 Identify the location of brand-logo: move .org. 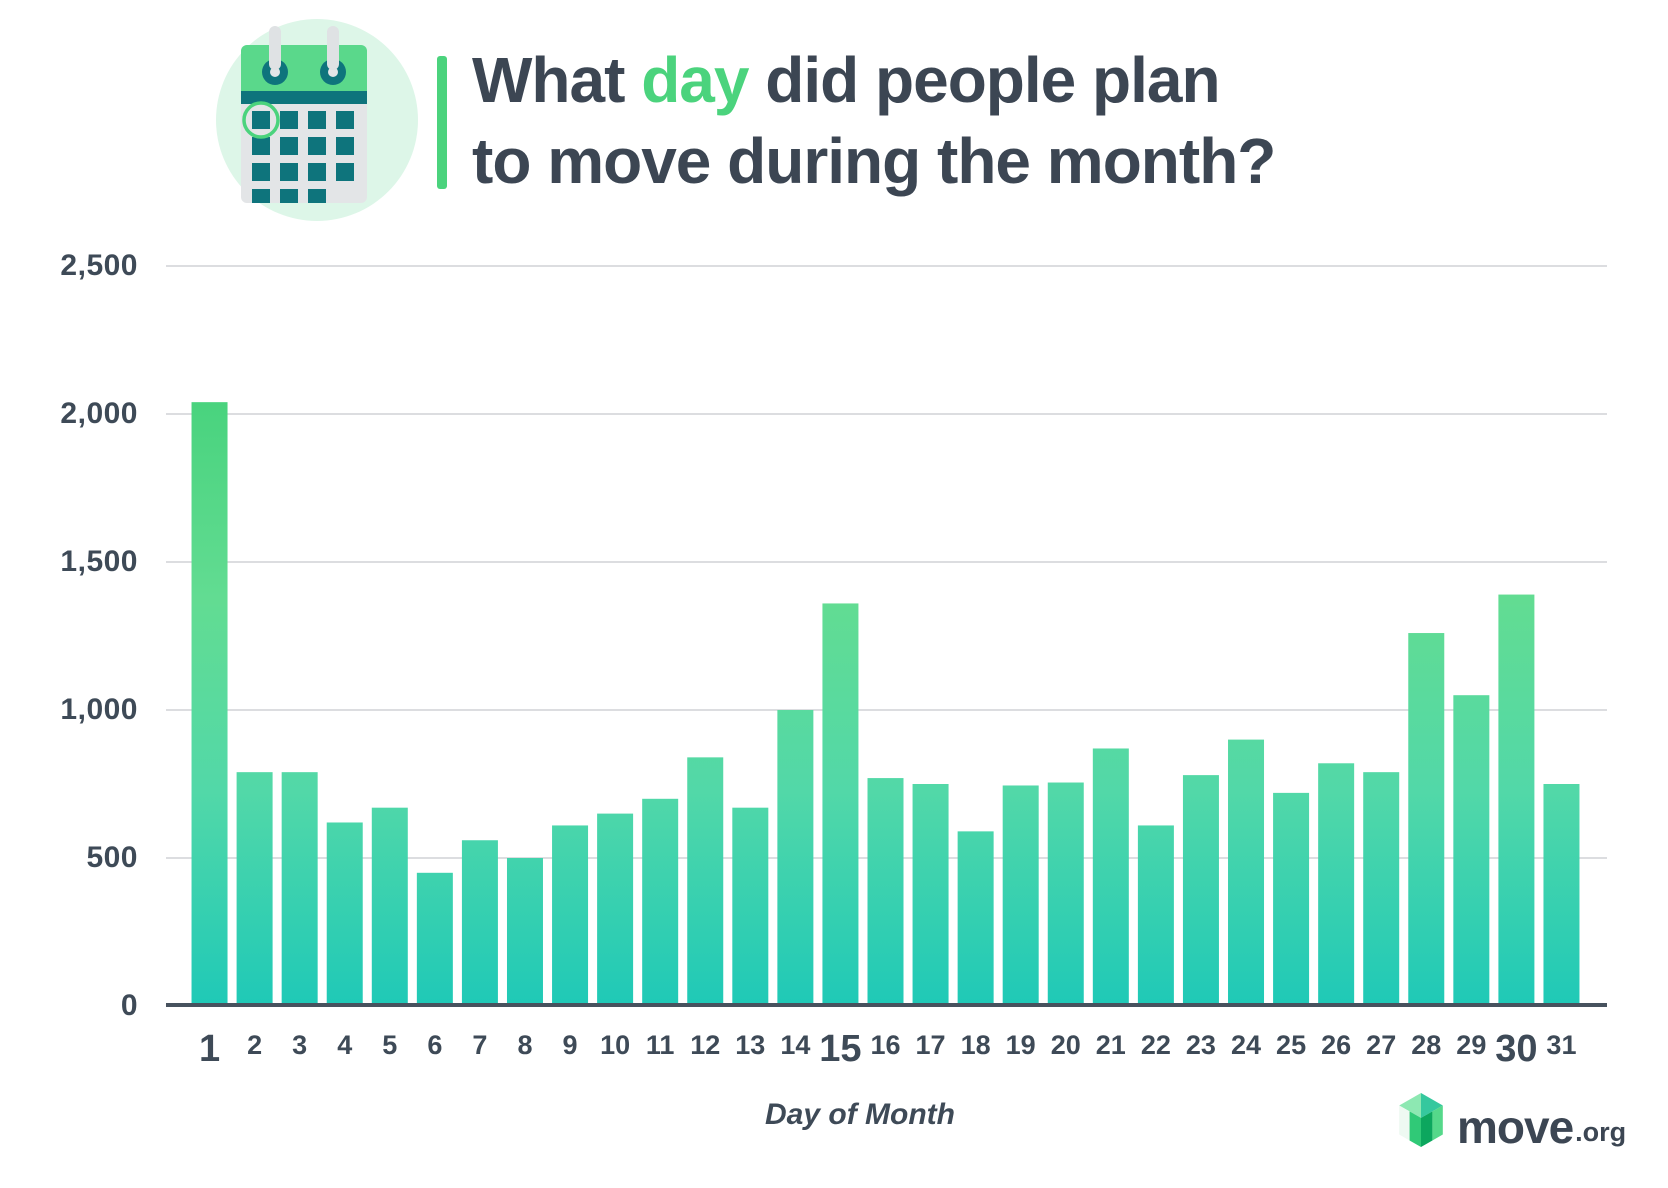
(1513, 1123).